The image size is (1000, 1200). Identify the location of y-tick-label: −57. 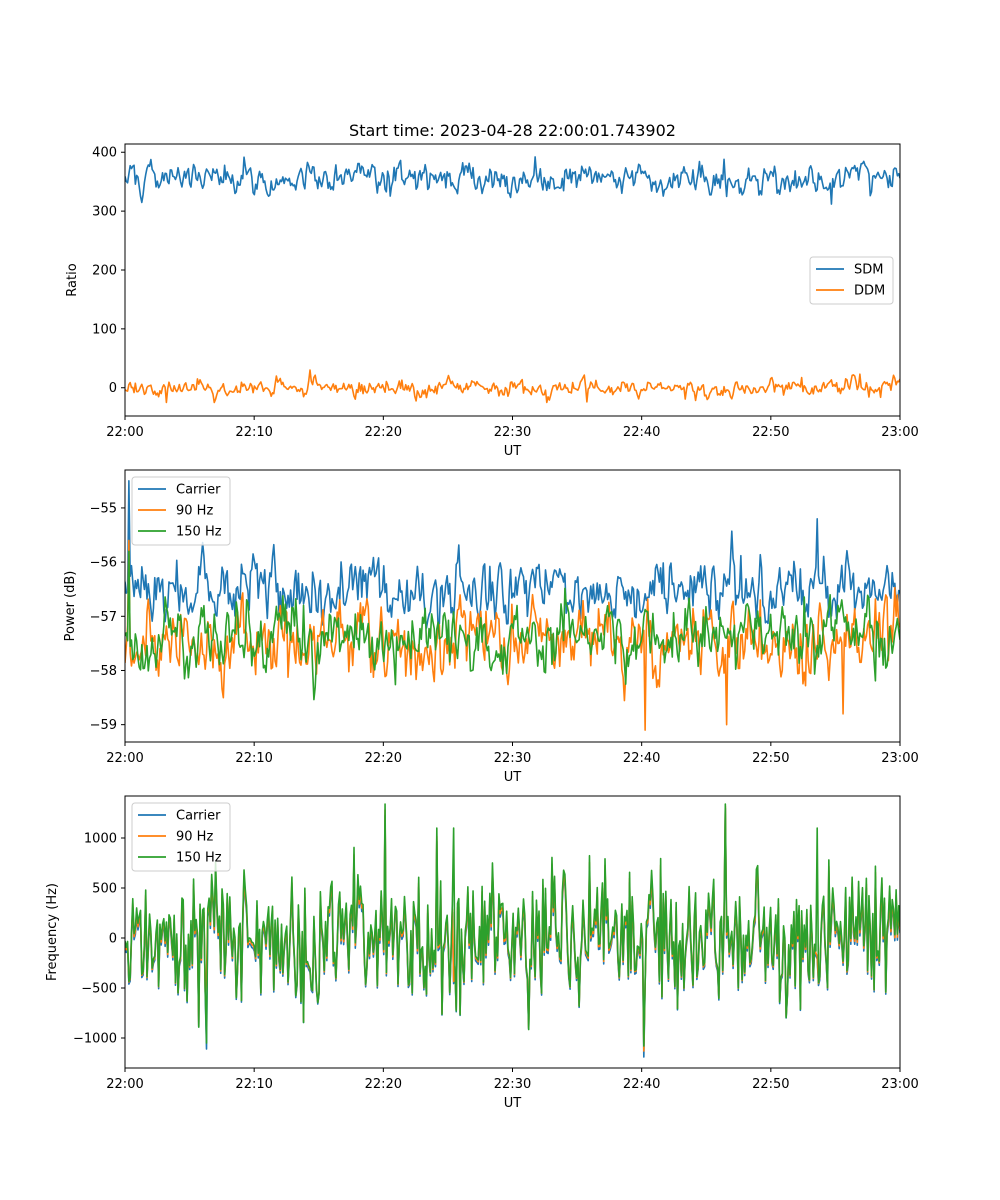
(103, 617).